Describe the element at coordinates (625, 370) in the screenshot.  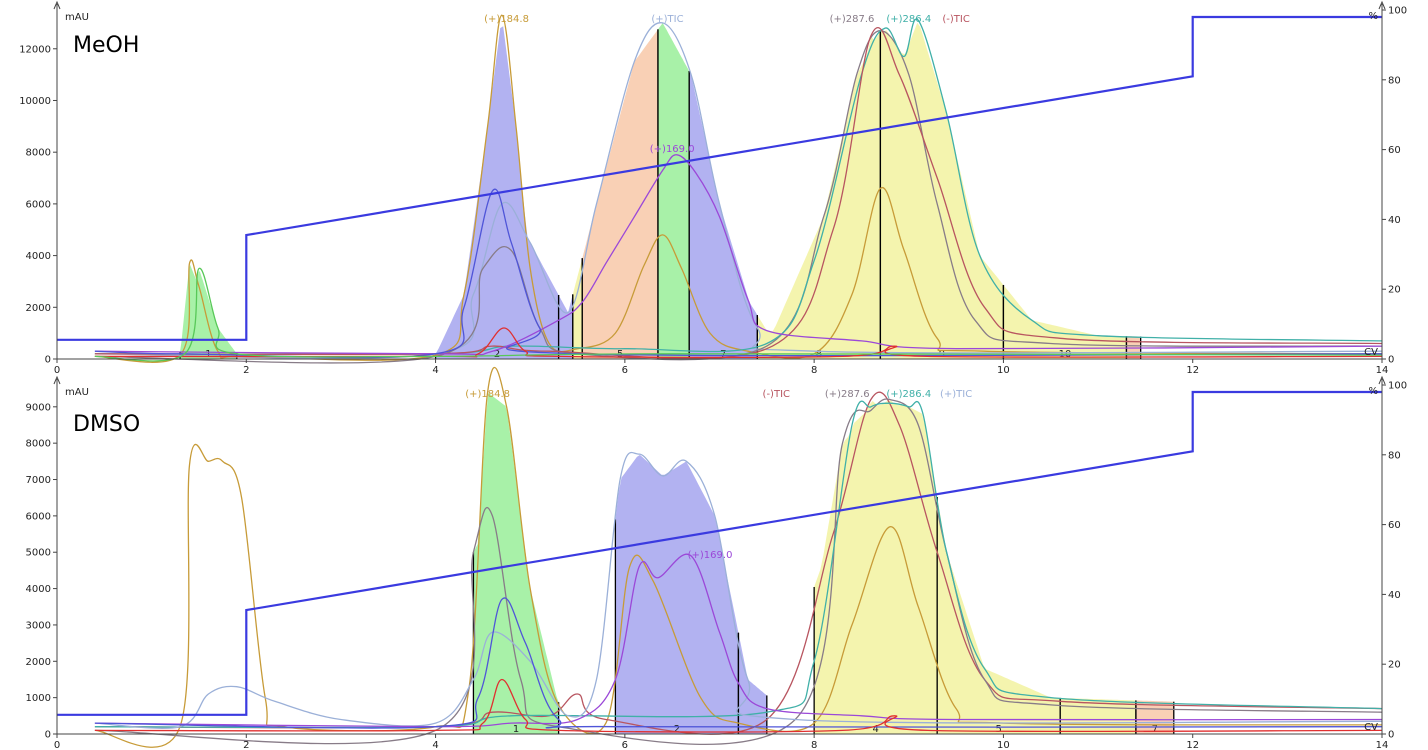
I see `x-tick-label: 6` at that location.